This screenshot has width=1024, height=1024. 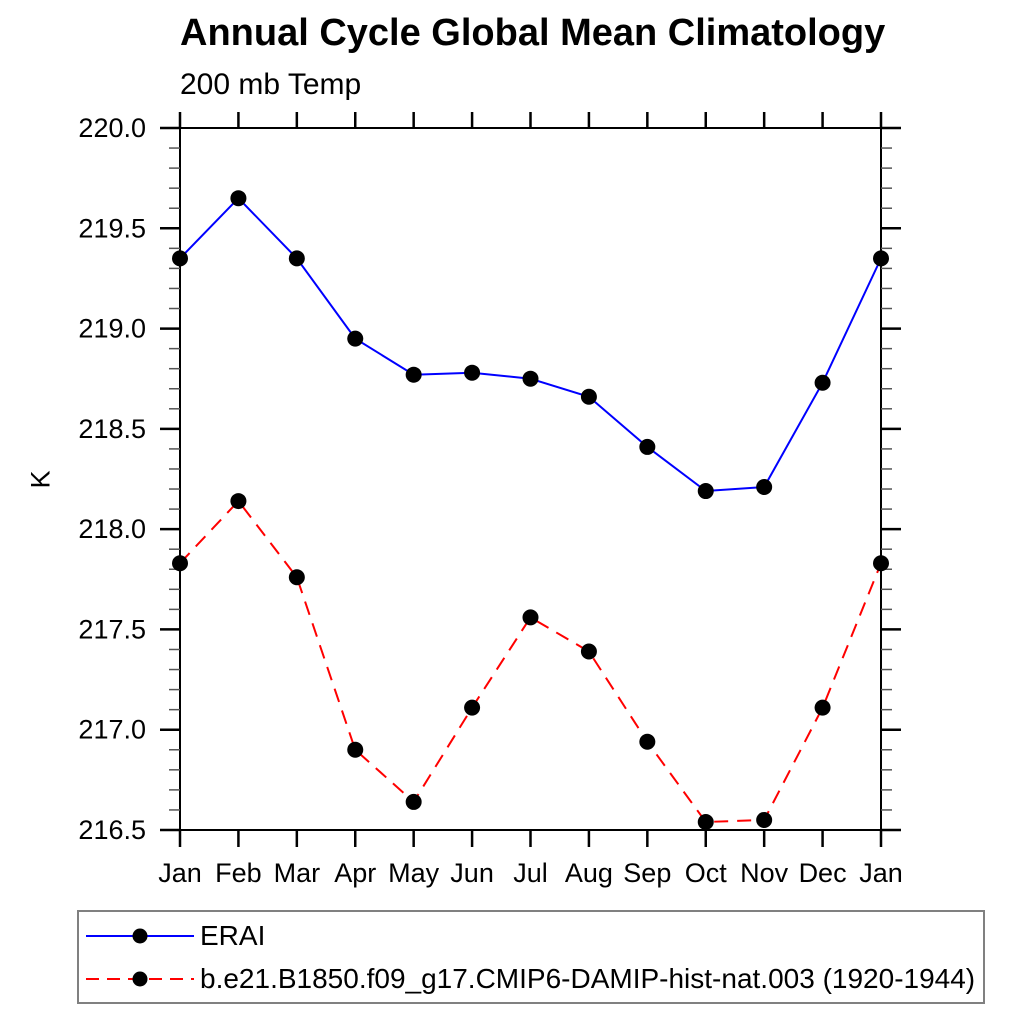 What do you see at coordinates (647, 873) in the screenshot?
I see `x-axis-tick-label: Sep` at bounding box center [647, 873].